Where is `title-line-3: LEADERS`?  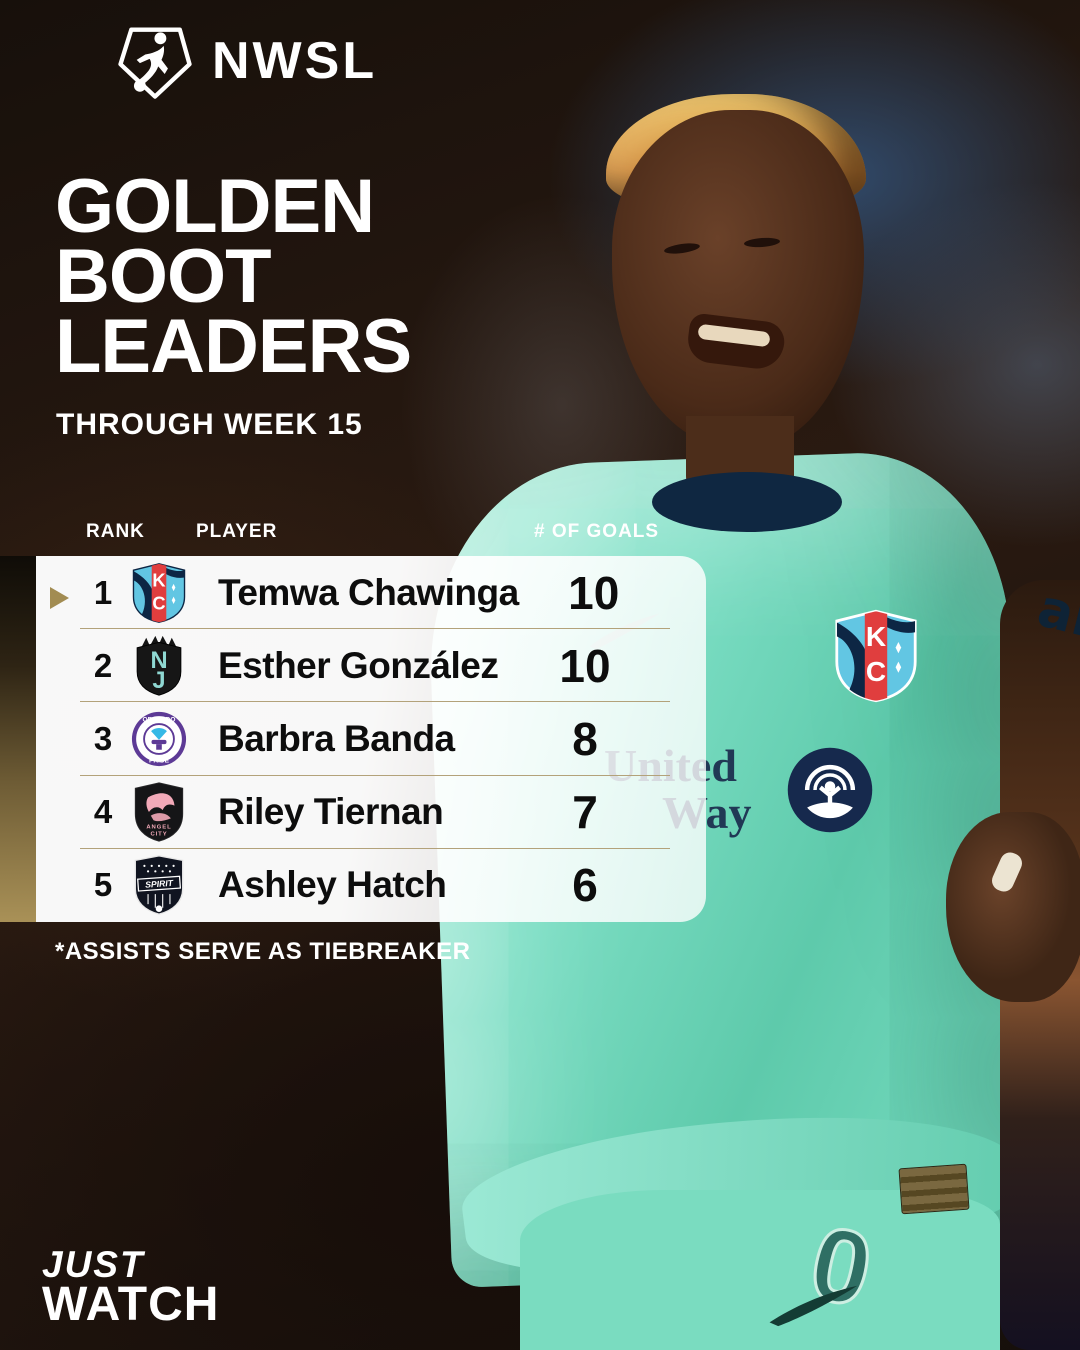 title-line-3: LEADERS is located at coordinates (233, 346).